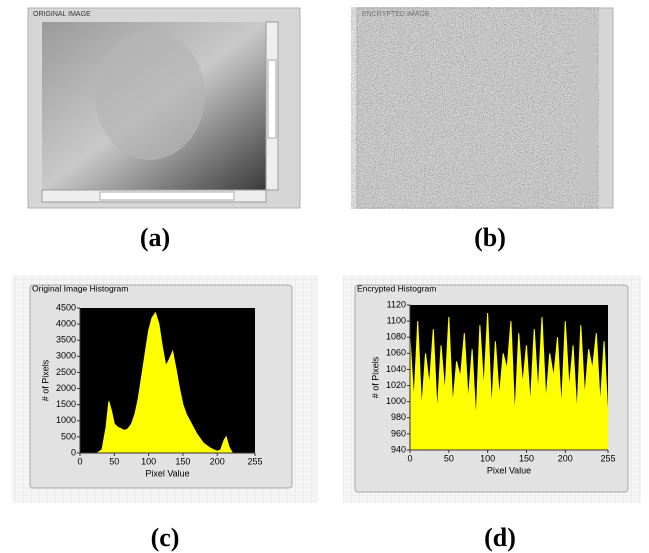  I want to click on caption: (c), so click(165, 537).